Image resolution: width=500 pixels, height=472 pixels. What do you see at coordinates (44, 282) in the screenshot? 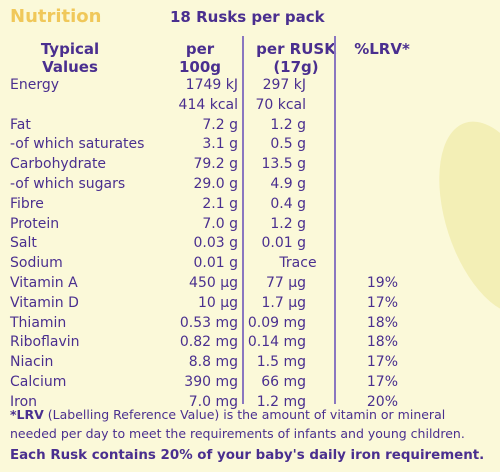
I see `nutrient-label: Vitamin A` at bounding box center [44, 282].